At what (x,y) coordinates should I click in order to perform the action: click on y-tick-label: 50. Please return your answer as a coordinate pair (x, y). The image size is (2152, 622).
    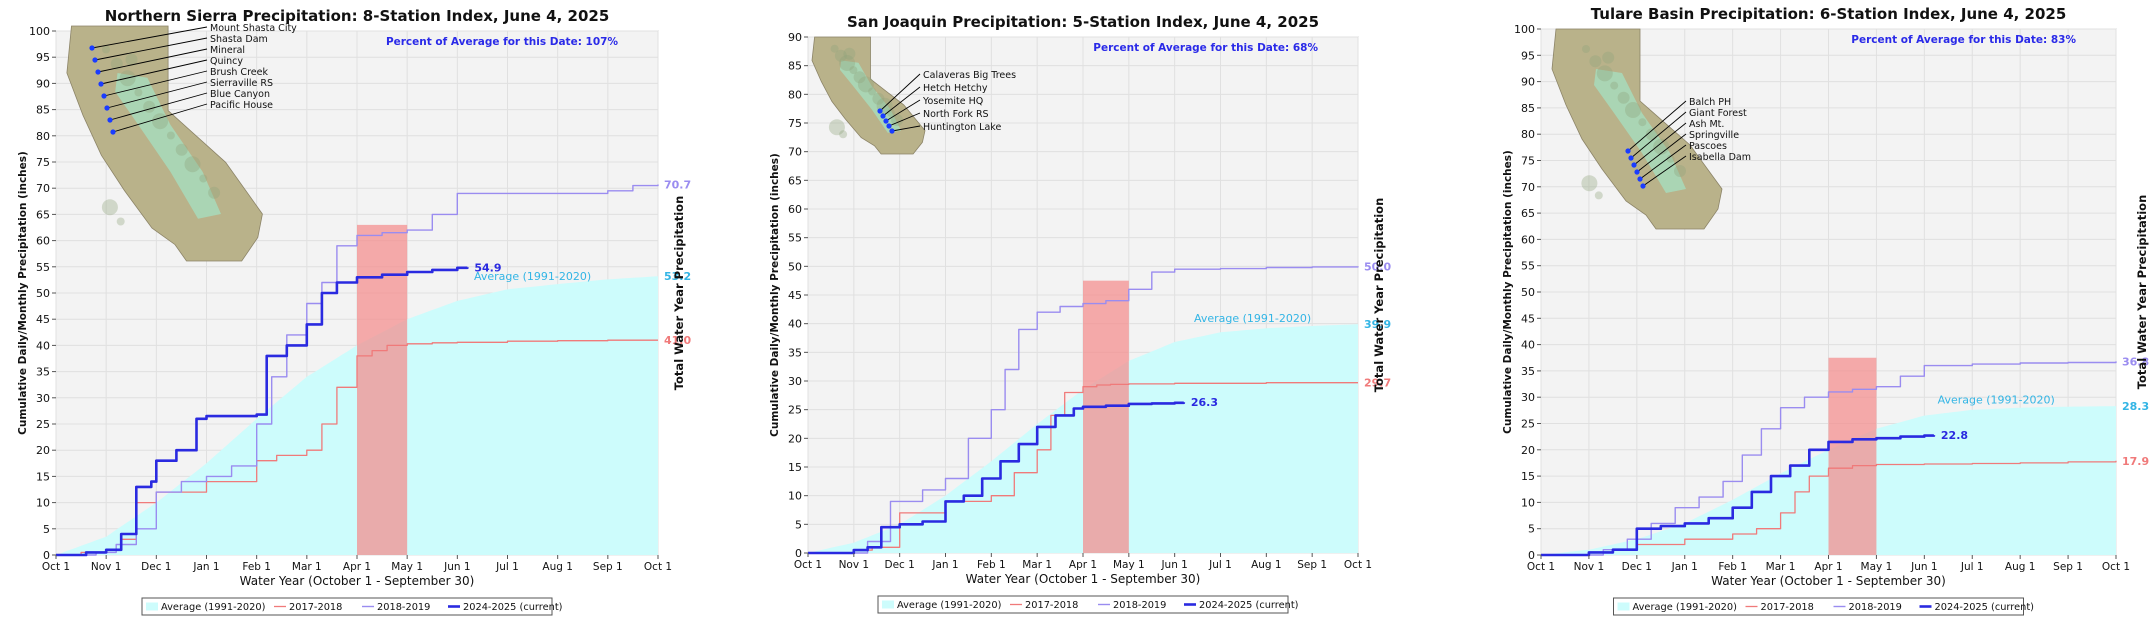
    Looking at the image, I should click on (1528, 292).